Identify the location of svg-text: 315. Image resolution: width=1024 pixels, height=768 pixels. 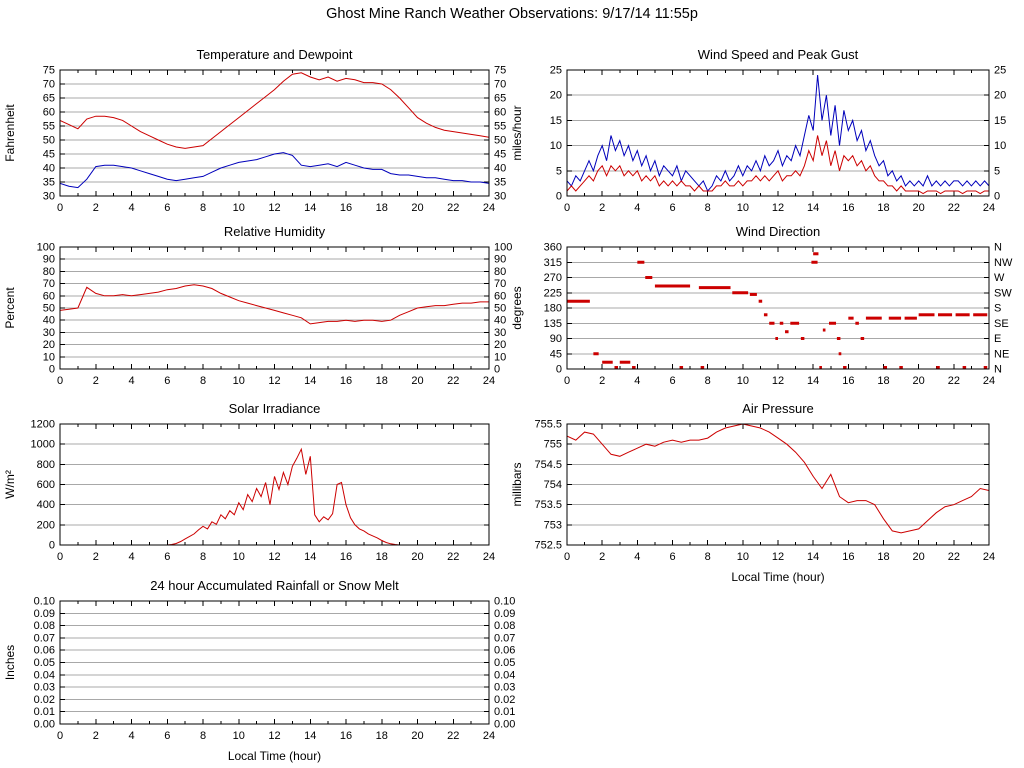
(553, 263).